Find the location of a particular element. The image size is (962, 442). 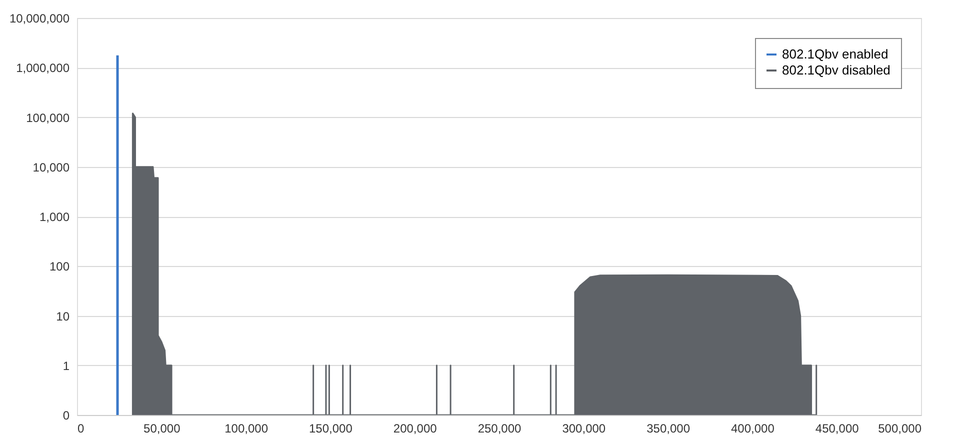

x-tick-label: 400,000 is located at coordinates (753, 429).